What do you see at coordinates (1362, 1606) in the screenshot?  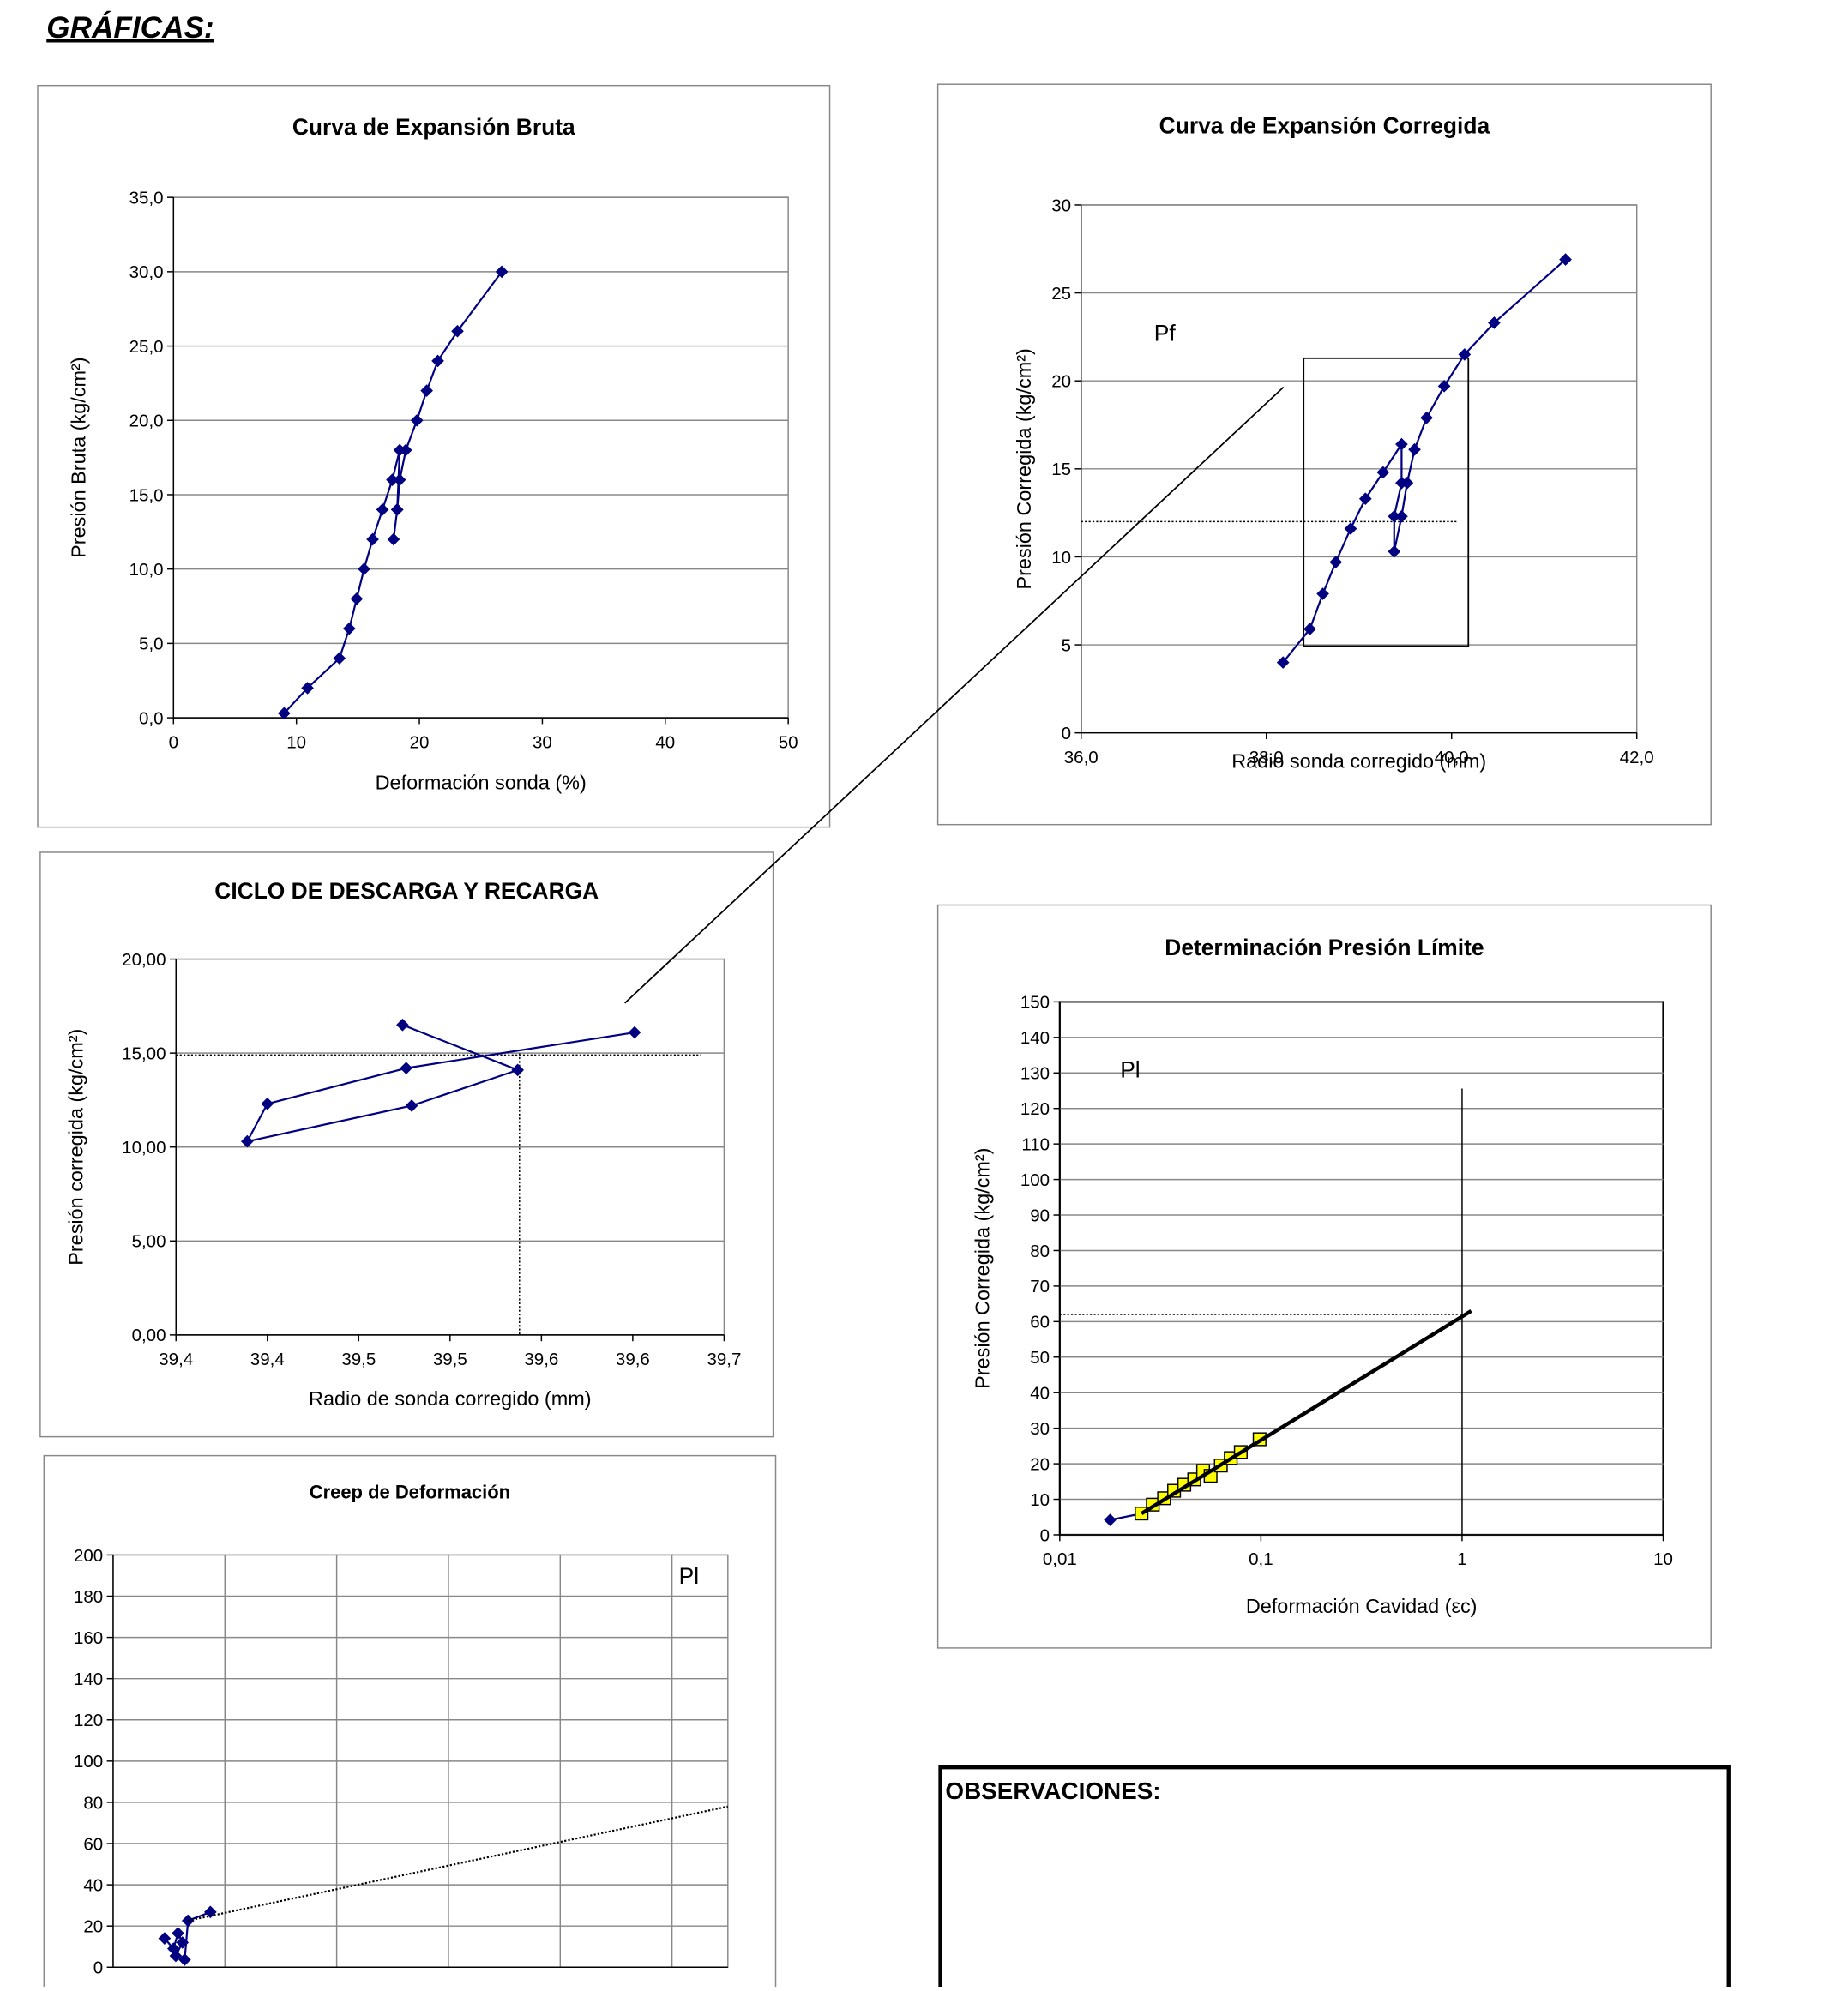 I see `x-axis-label: Deformación Cavidad (εc)` at bounding box center [1362, 1606].